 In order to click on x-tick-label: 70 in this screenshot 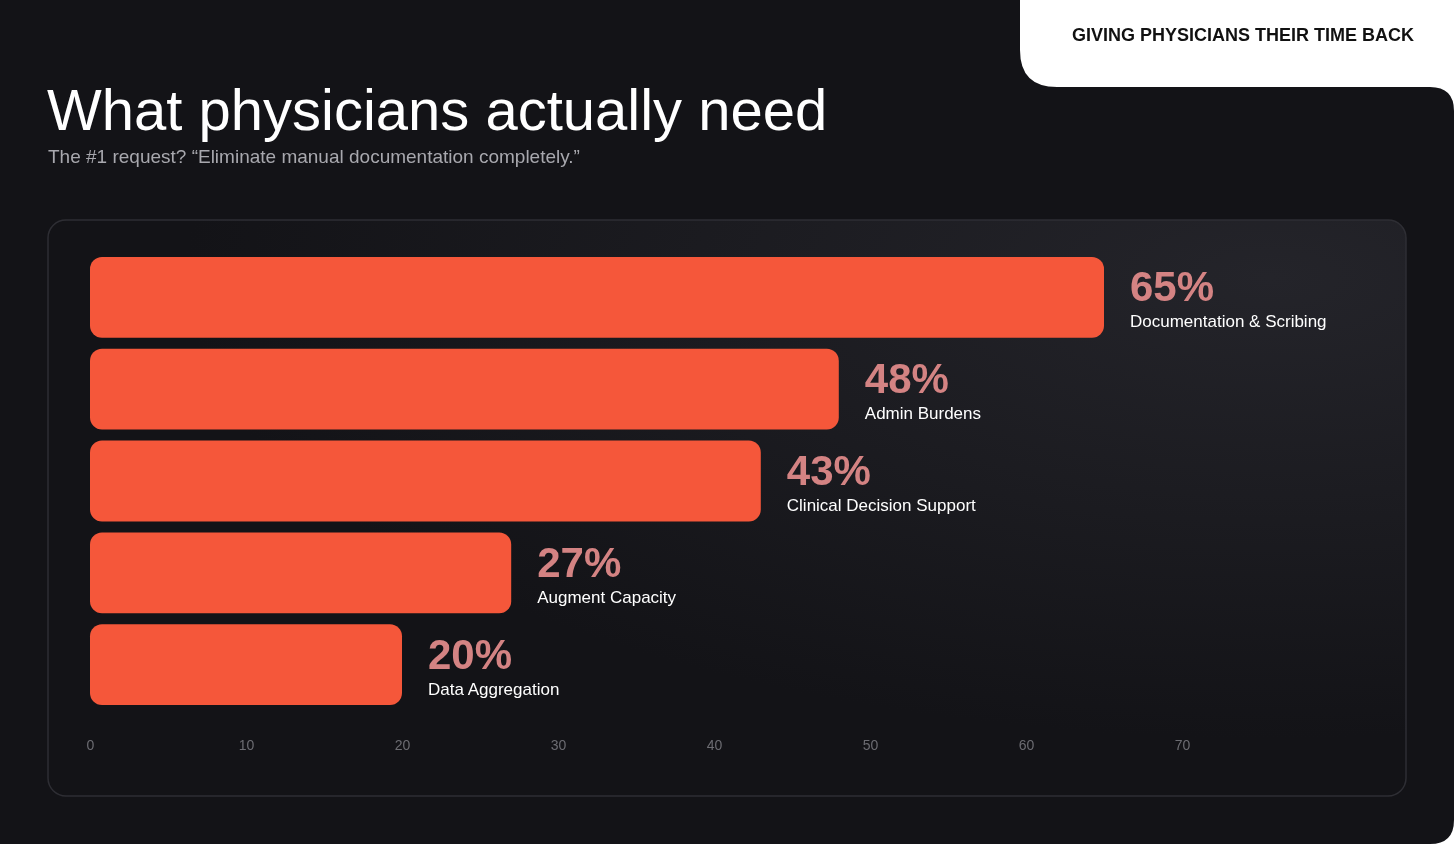, I will do `click(1182, 744)`.